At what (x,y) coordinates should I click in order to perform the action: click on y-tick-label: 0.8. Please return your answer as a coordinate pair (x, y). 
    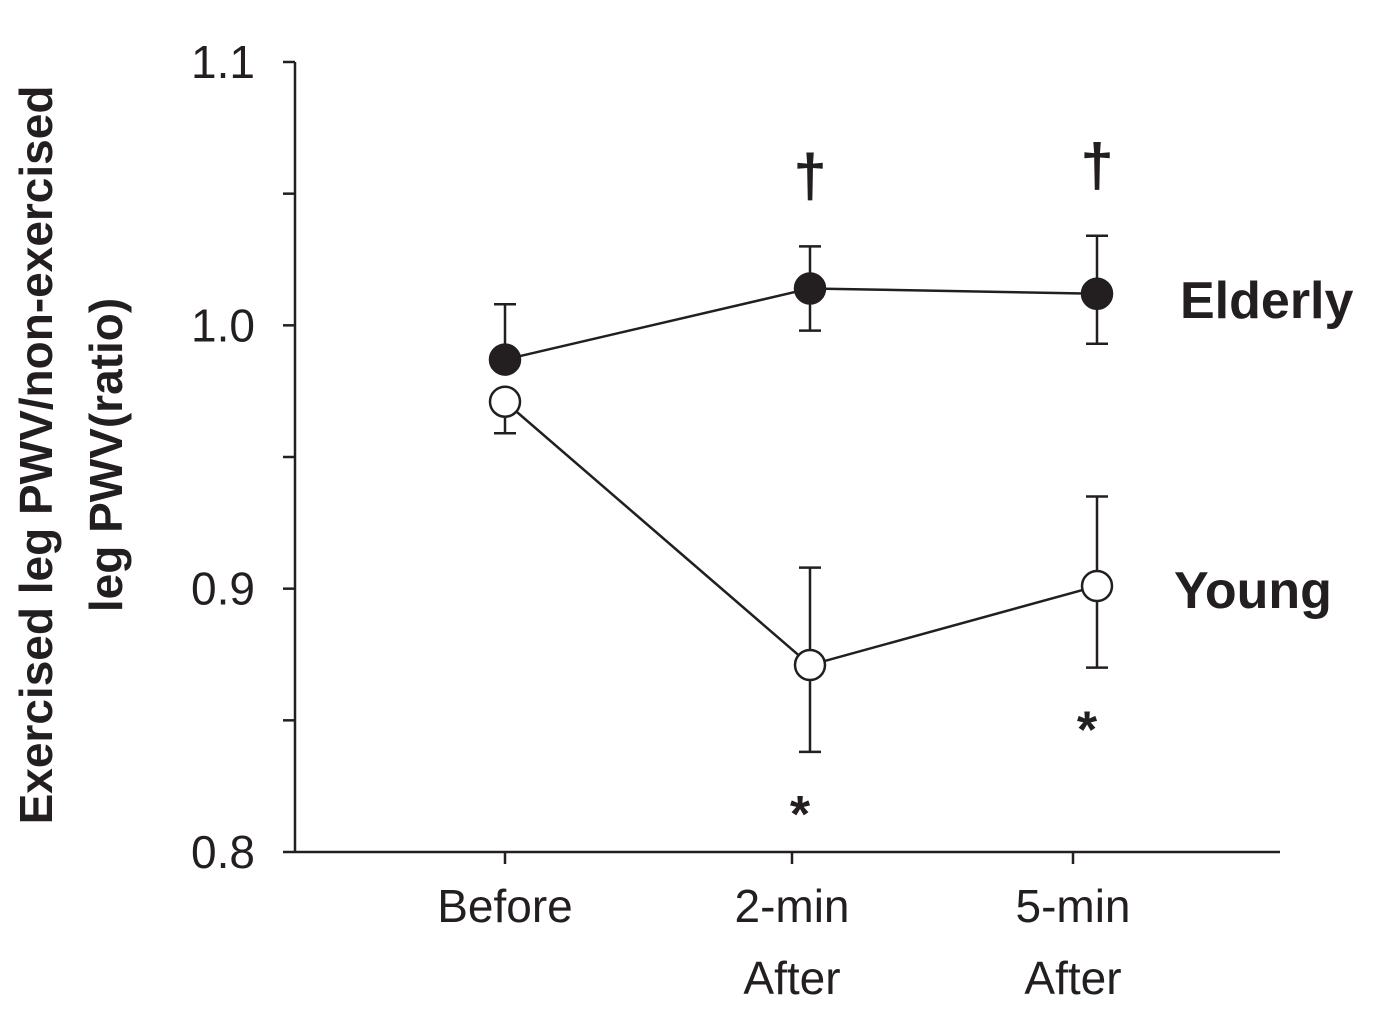
    Looking at the image, I should click on (223, 852).